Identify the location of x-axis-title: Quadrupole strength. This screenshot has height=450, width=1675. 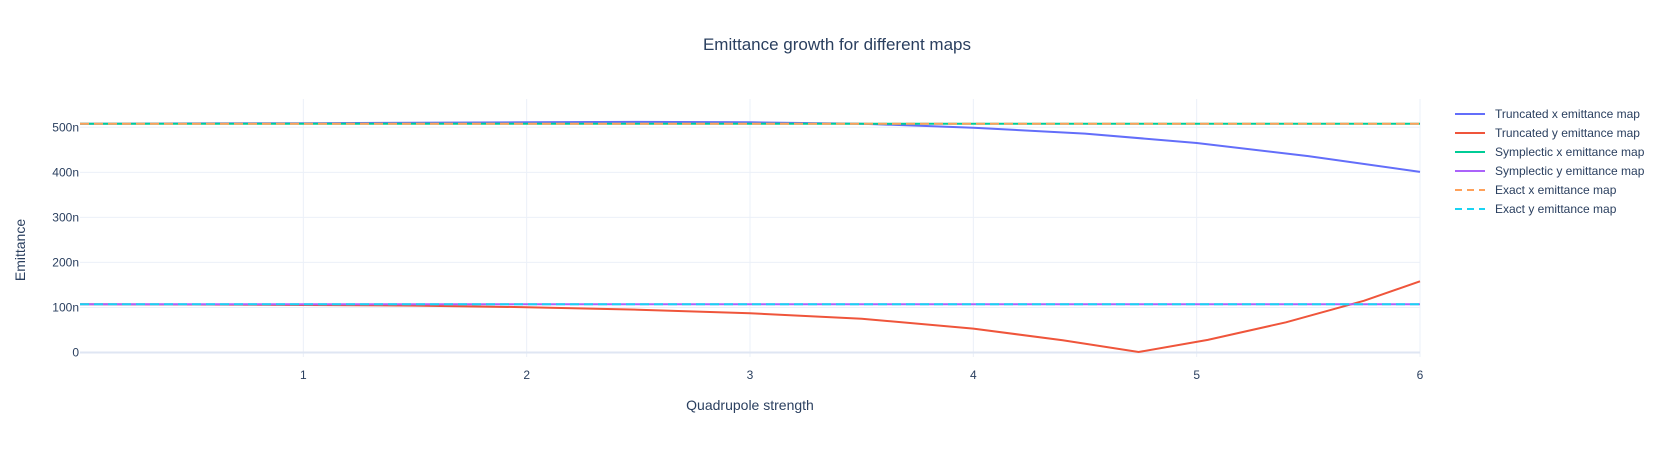
(750, 405).